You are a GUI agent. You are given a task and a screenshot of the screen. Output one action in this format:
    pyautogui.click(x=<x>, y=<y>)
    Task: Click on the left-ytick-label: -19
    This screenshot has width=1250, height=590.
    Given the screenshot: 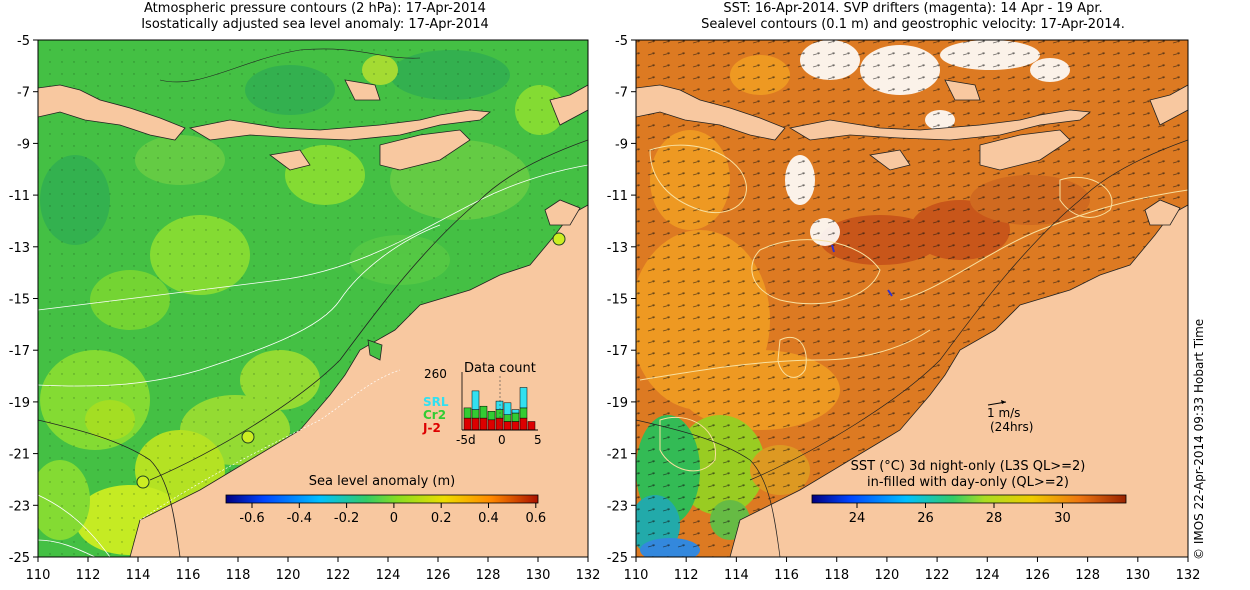 What is the action you would take?
    pyautogui.click(x=19, y=403)
    